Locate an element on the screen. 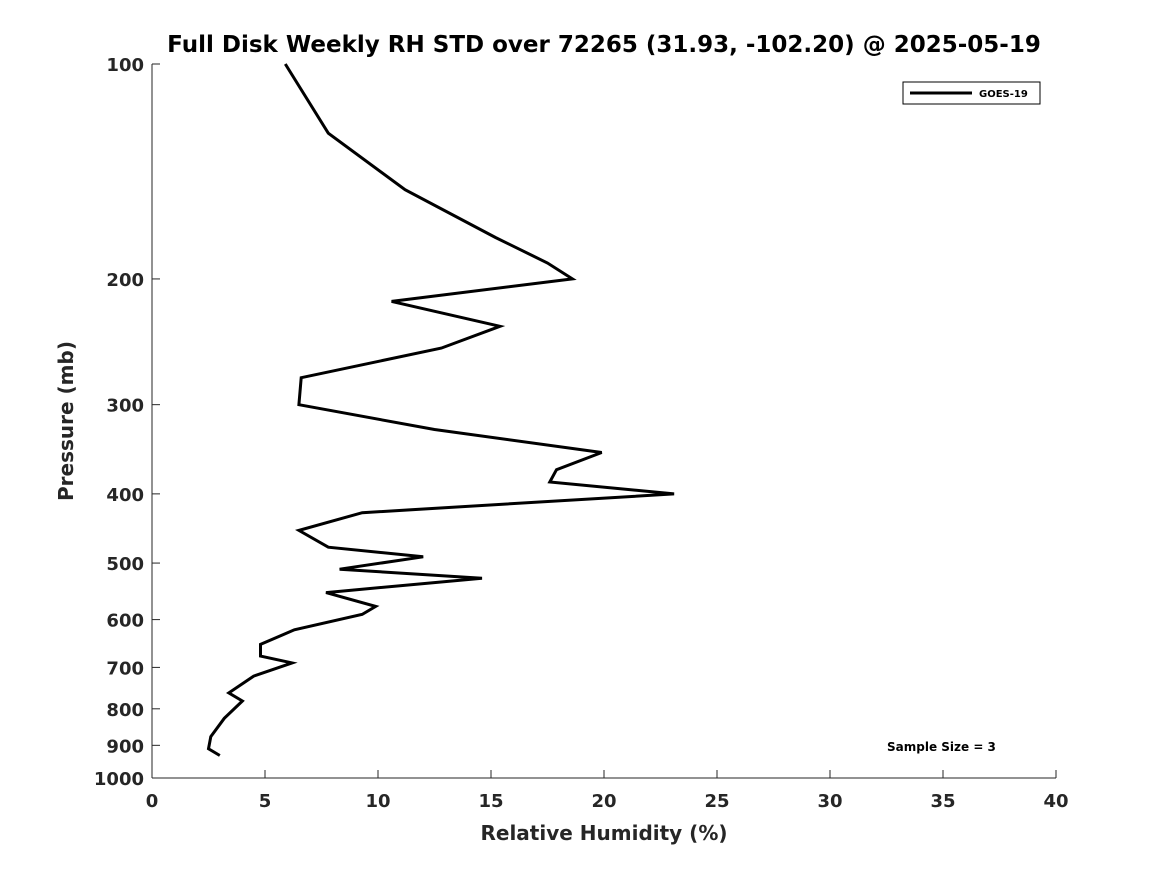 The height and width of the screenshot is (875, 1167). y-tick-label: 400 is located at coordinates (125, 495).